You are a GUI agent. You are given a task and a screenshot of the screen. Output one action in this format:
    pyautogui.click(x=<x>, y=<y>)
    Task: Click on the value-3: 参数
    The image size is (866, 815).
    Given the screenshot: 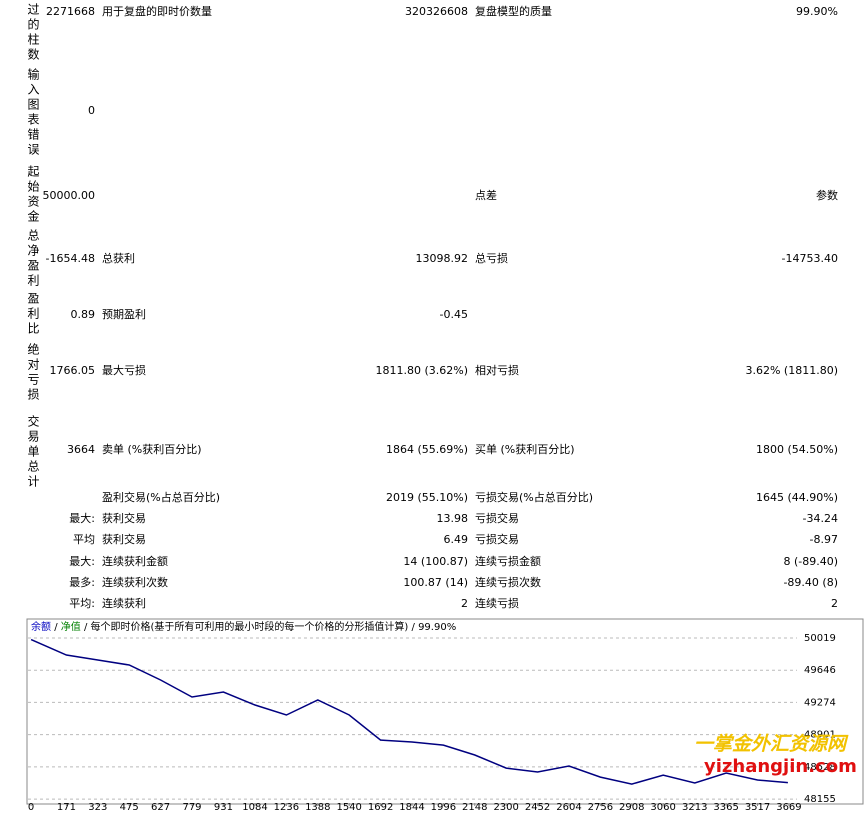 What is the action you would take?
    pyautogui.click(x=827, y=195)
    